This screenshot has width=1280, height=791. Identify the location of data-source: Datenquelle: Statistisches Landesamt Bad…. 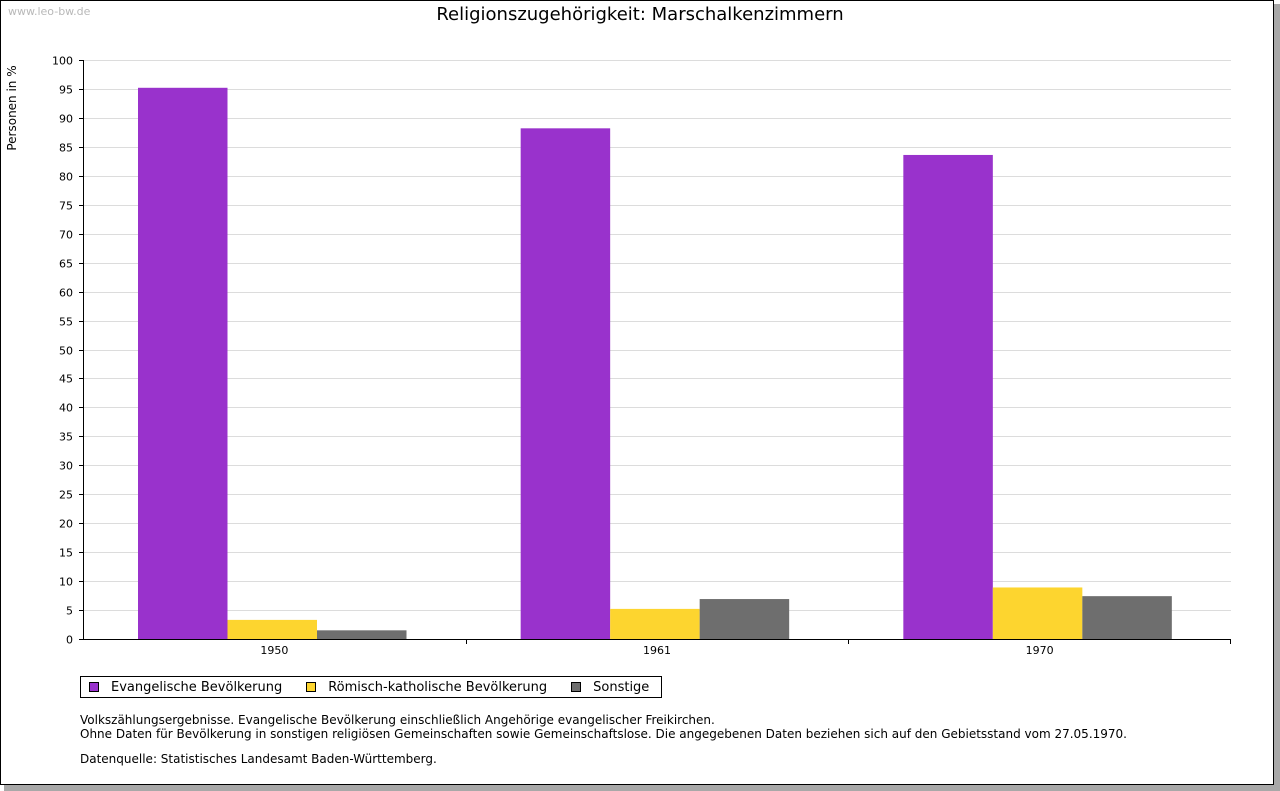
(258, 759).